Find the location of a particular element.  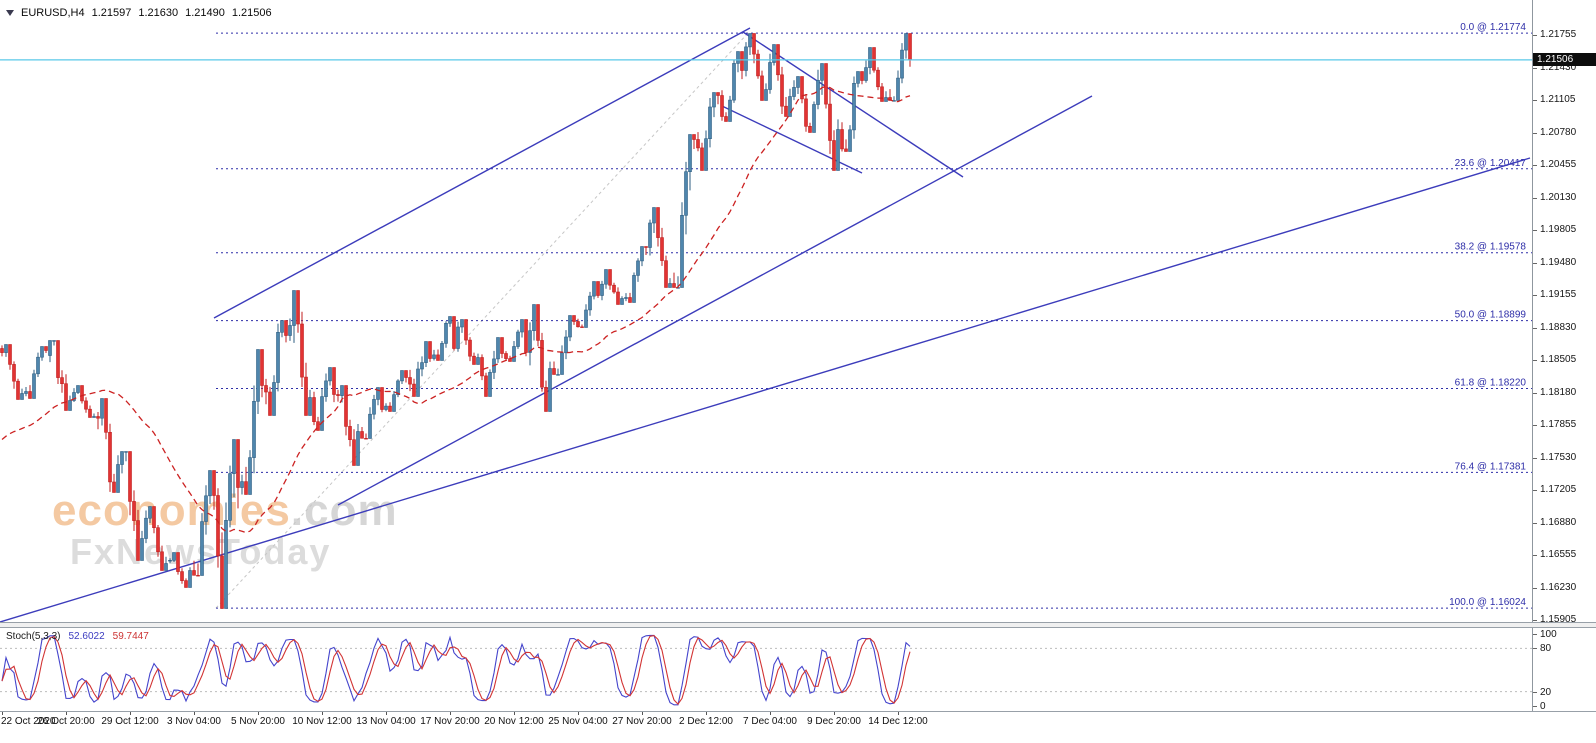

stochastic-panel: Stoch(5,3,3) 52.6022 59.7447 is located at coordinates (766, 669).